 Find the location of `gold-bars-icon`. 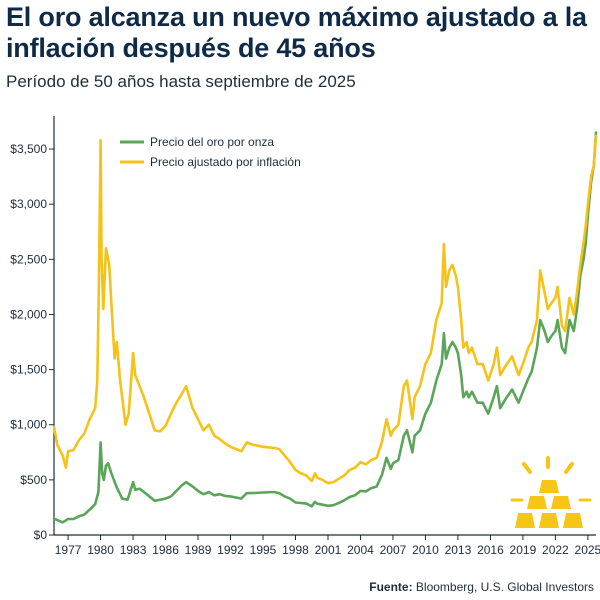

gold-bars-icon is located at coordinates (551, 492).